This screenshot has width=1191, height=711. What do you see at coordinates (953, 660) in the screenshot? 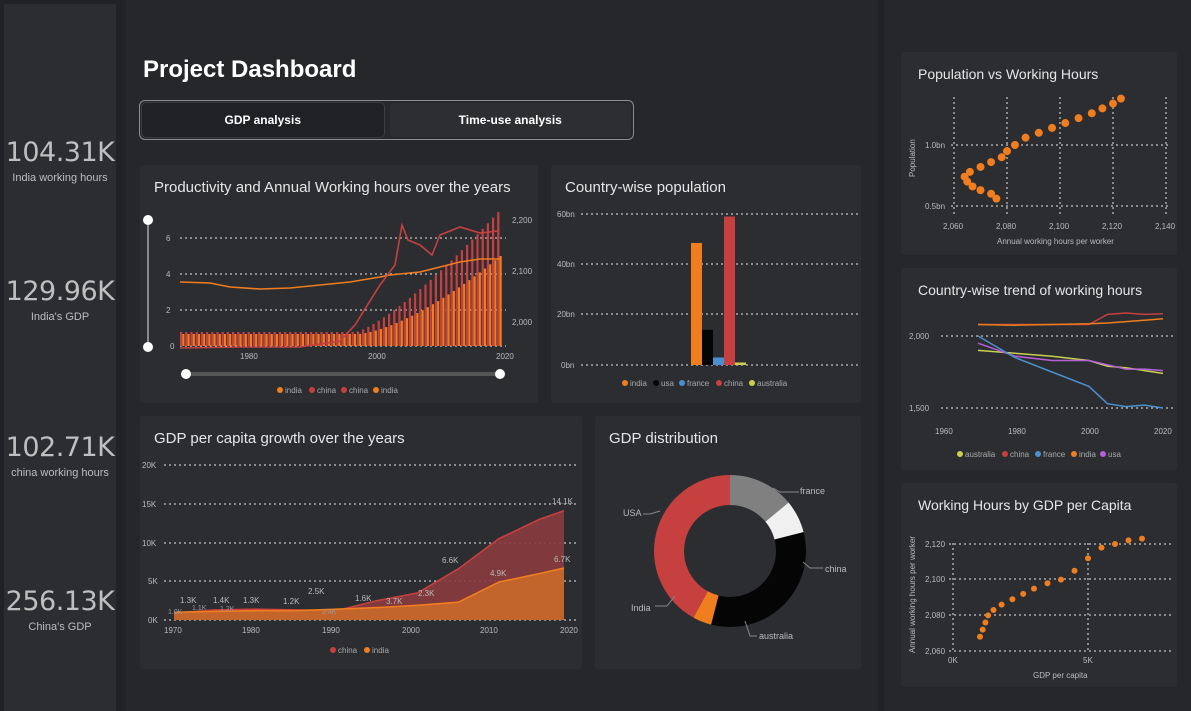
I see `x-tick: 0K` at bounding box center [953, 660].